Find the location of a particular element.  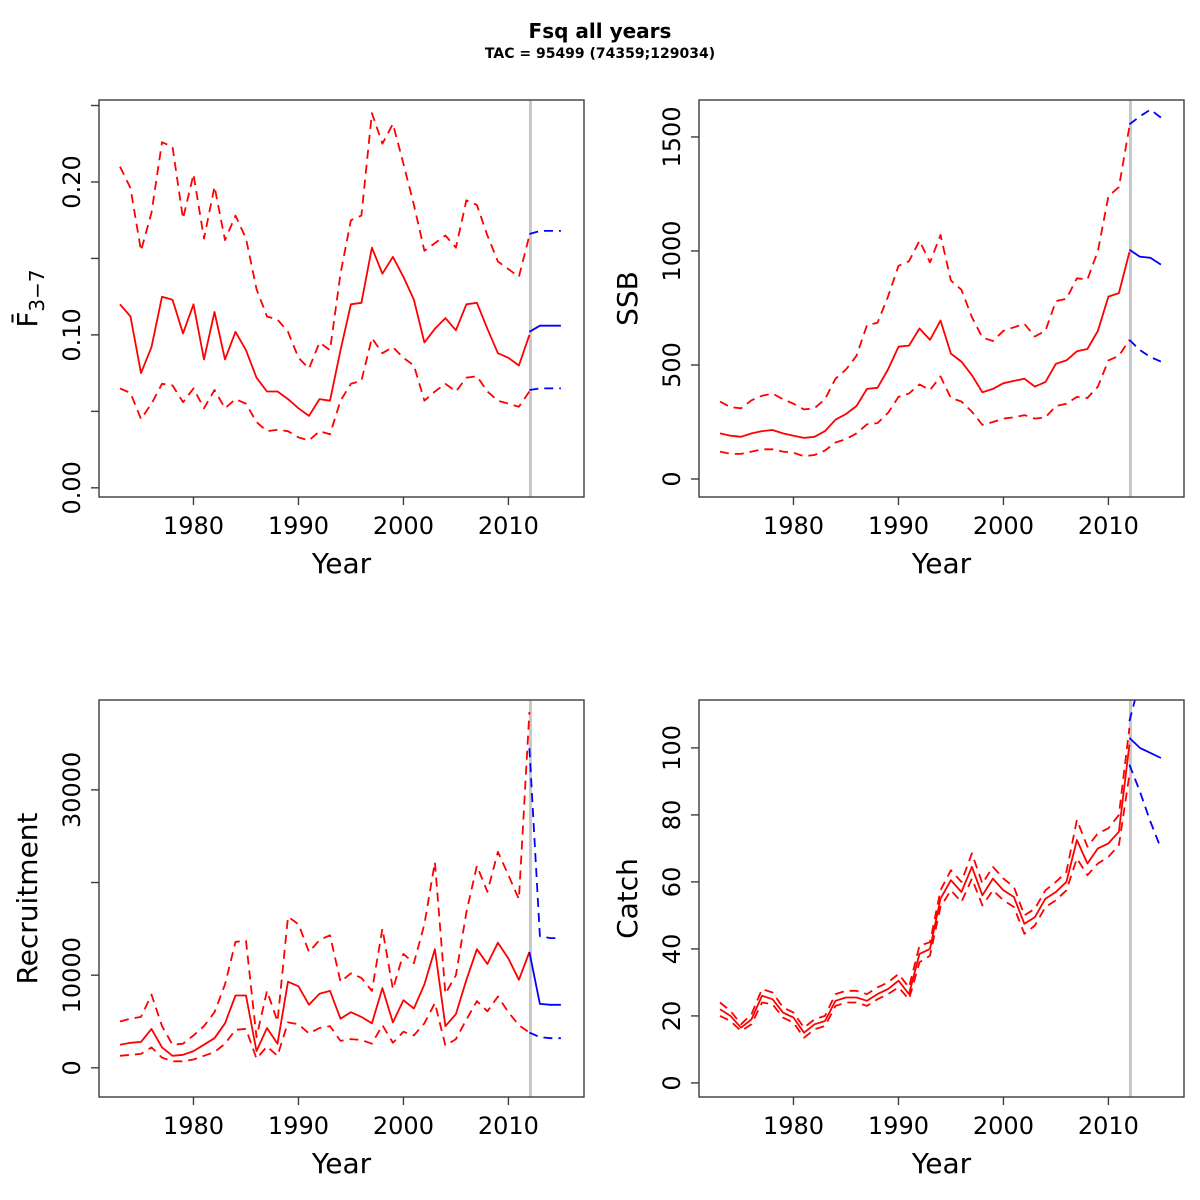

y-tick-label: 40 is located at coordinates (672, 949).